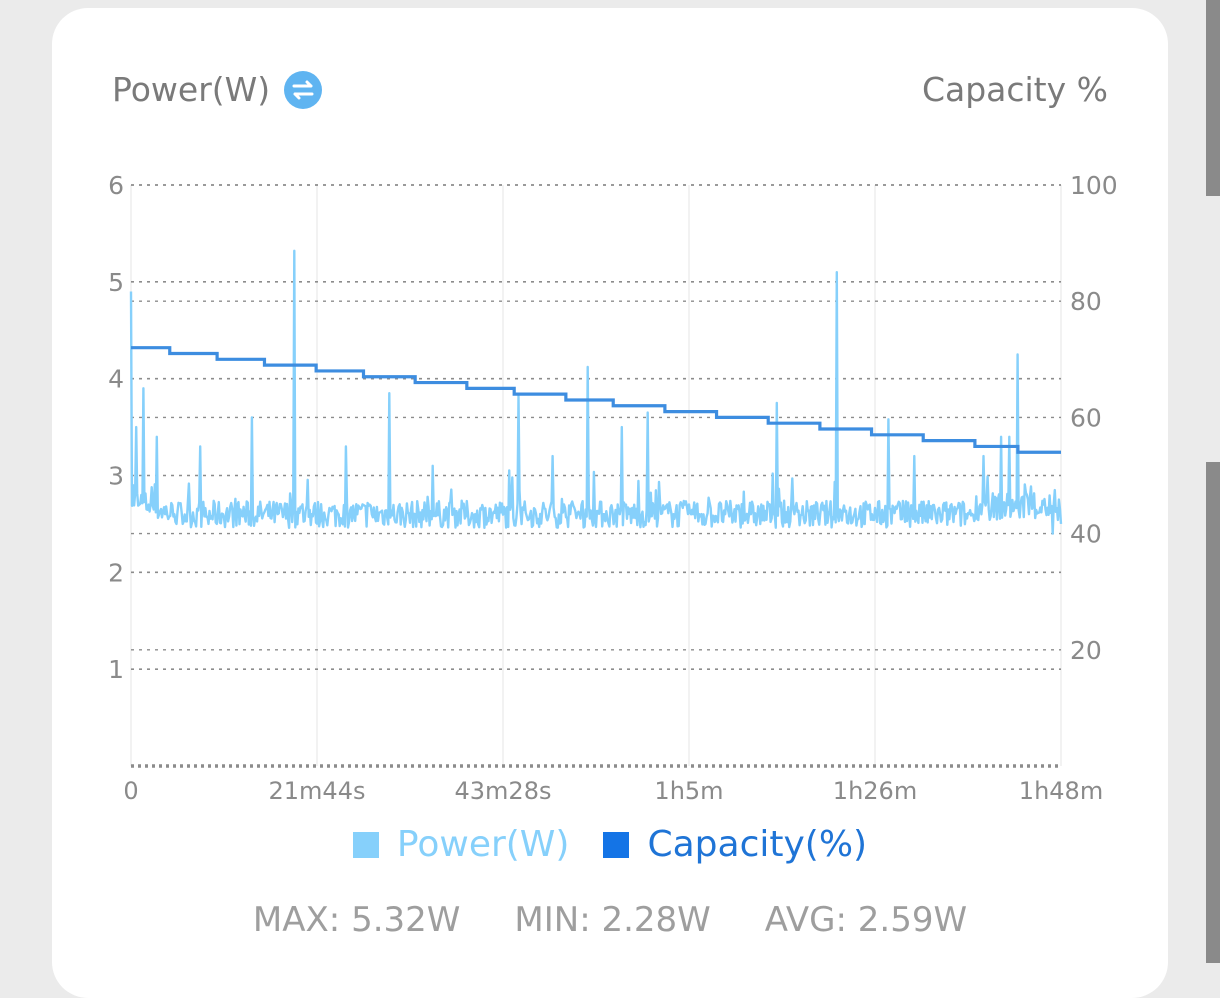  What do you see at coordinates (116, 669) in the screenshot?
I see `y-left-tick-label: 1` at bounding box center [116, 669].